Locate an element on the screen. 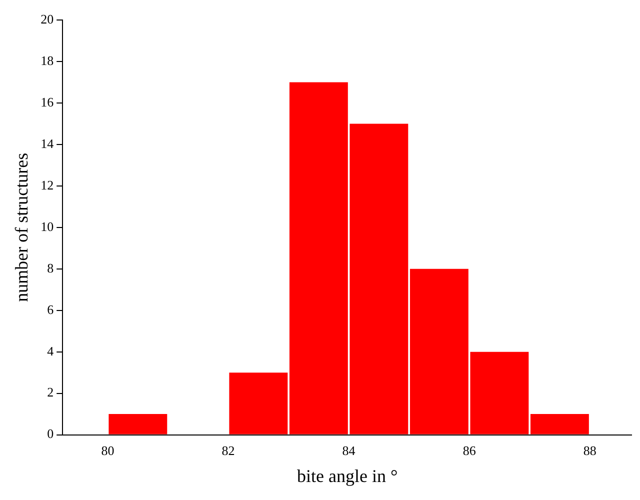  y-tick-label: 10 is located at coordinates (47, 226).